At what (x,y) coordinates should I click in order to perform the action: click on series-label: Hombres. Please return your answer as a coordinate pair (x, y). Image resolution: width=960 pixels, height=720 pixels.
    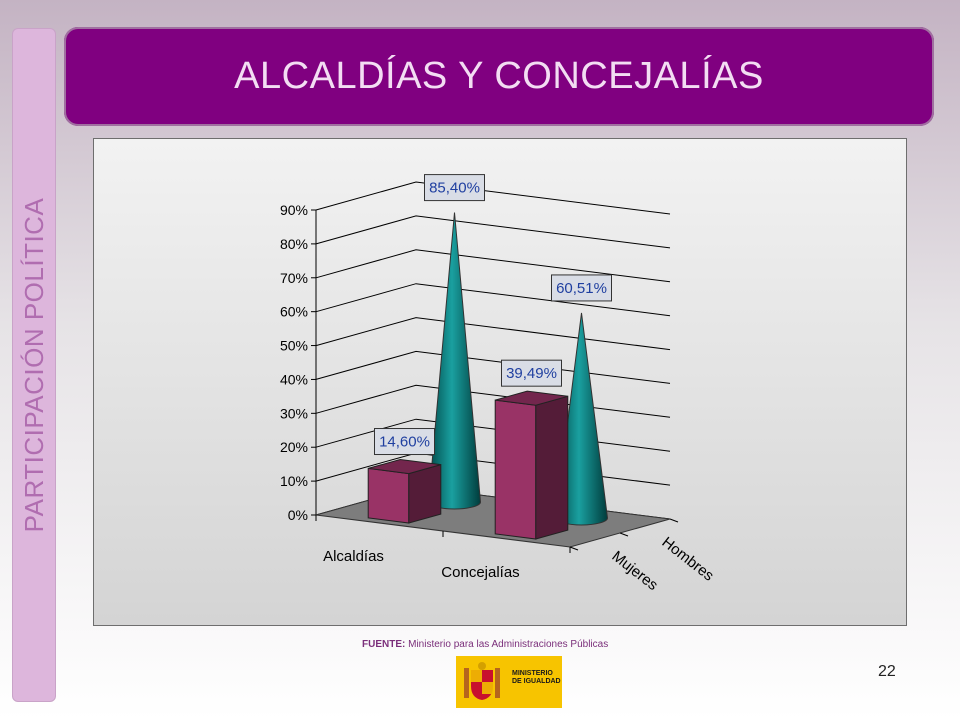
    Looking at the image, I should click on (688, 559).